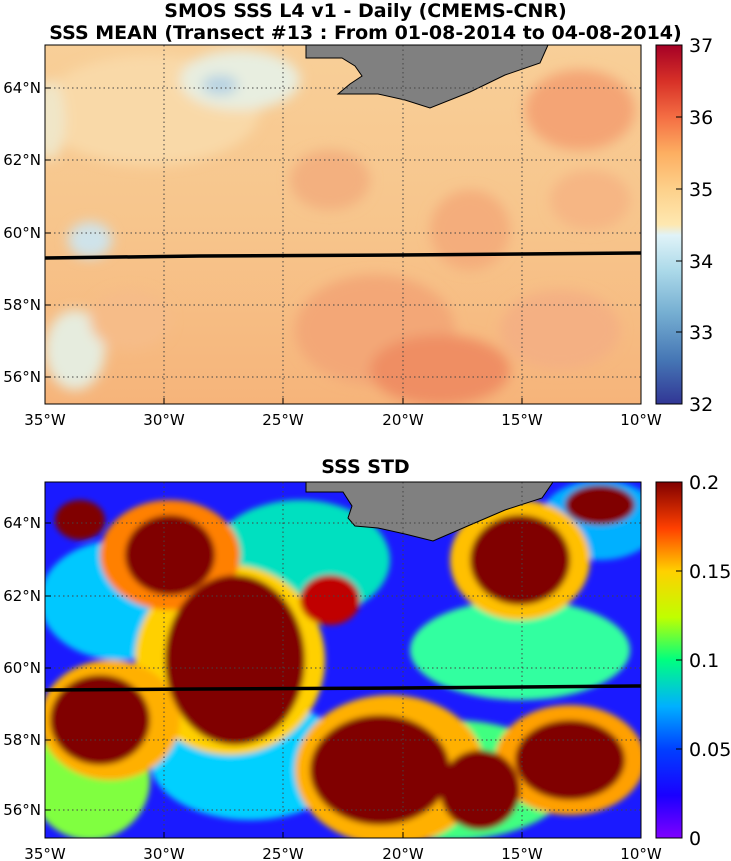 The image size is (731, 861). I want to click on mean-colorbar-label: 35, so click(701, 190).